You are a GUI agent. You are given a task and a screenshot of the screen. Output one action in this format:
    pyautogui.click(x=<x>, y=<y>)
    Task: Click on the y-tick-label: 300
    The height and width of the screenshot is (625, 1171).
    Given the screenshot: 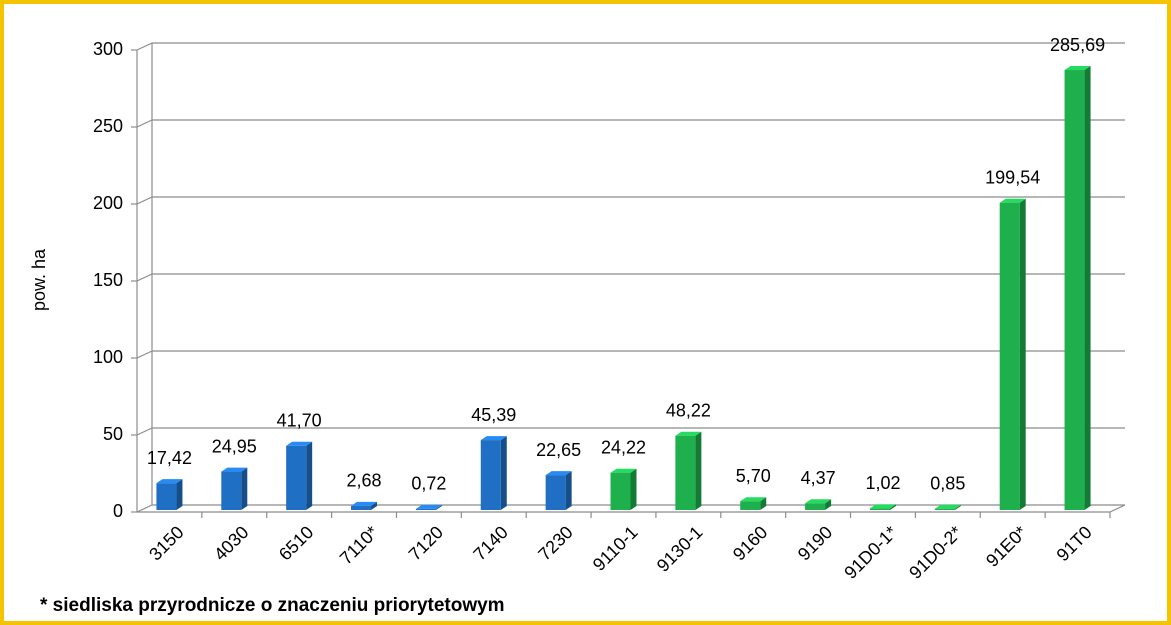 What is the action you would take?
    pyautogui.click(x=108, y=49)
    